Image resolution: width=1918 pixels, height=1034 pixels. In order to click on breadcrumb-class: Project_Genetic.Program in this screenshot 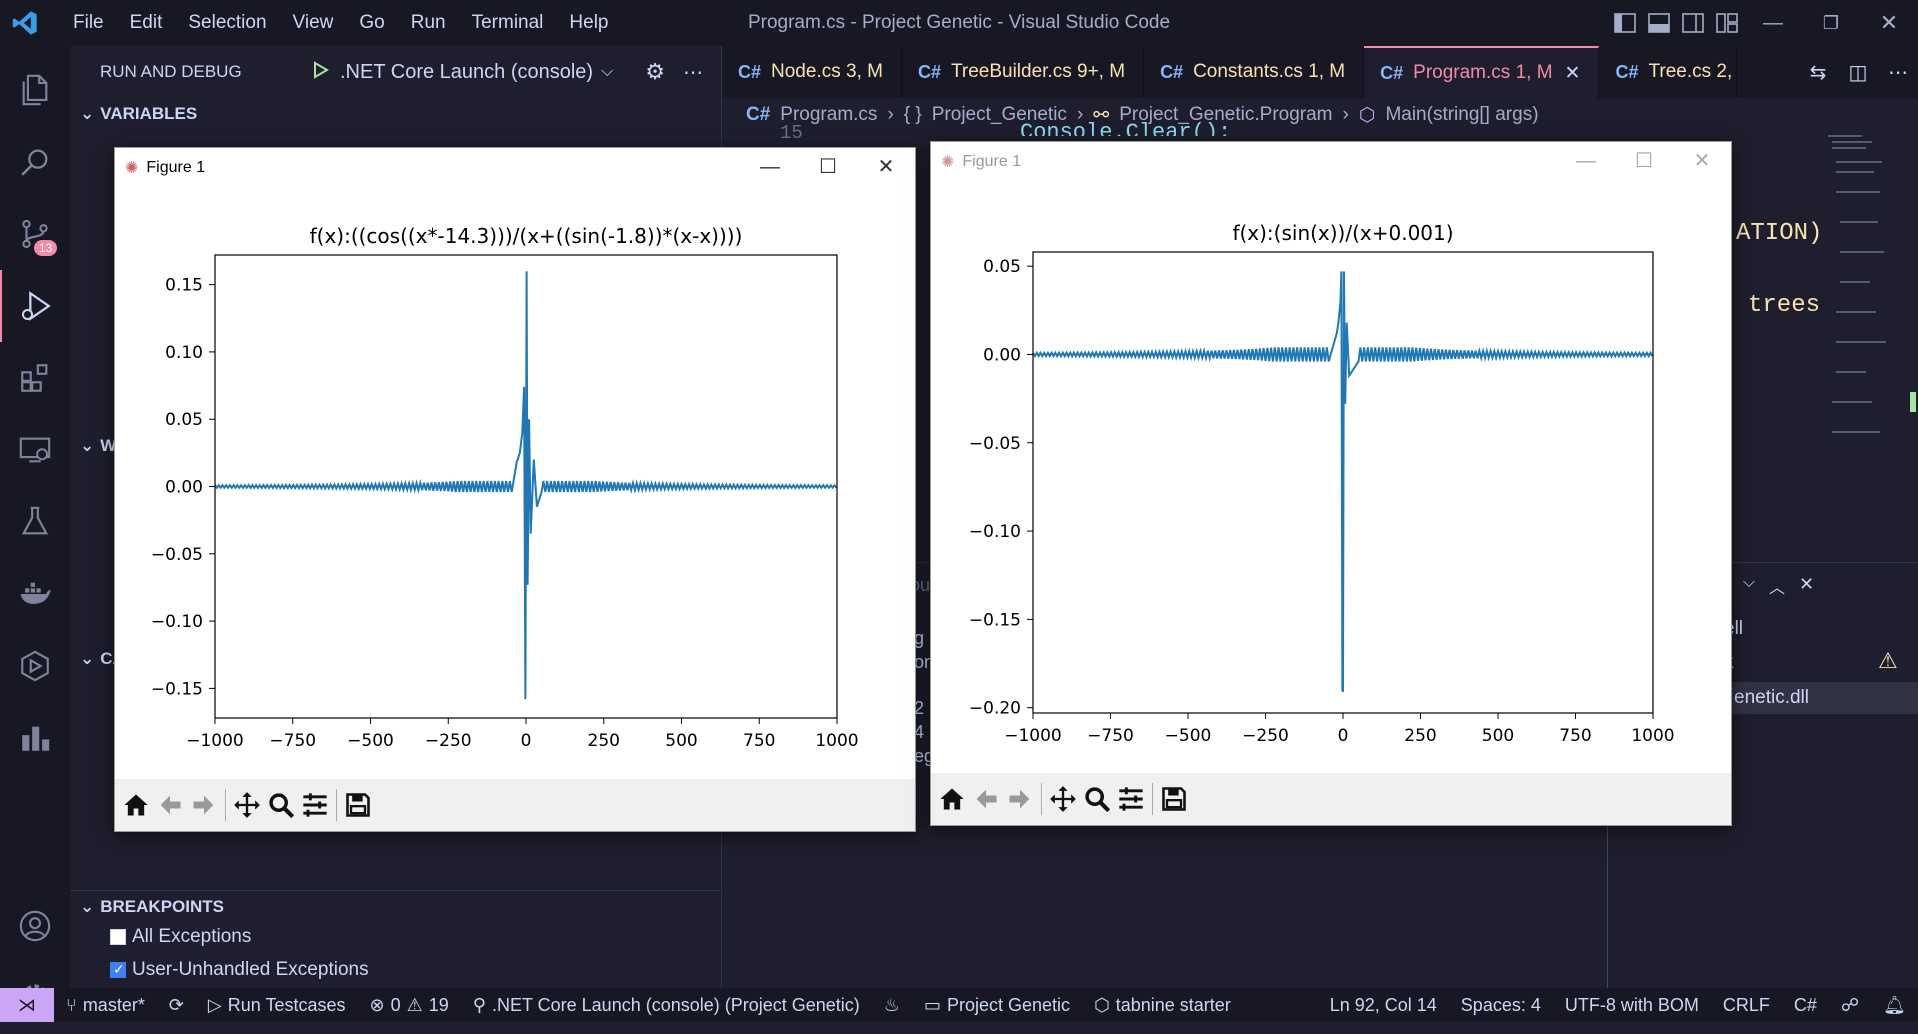, I will do `click(1226, 114)`.